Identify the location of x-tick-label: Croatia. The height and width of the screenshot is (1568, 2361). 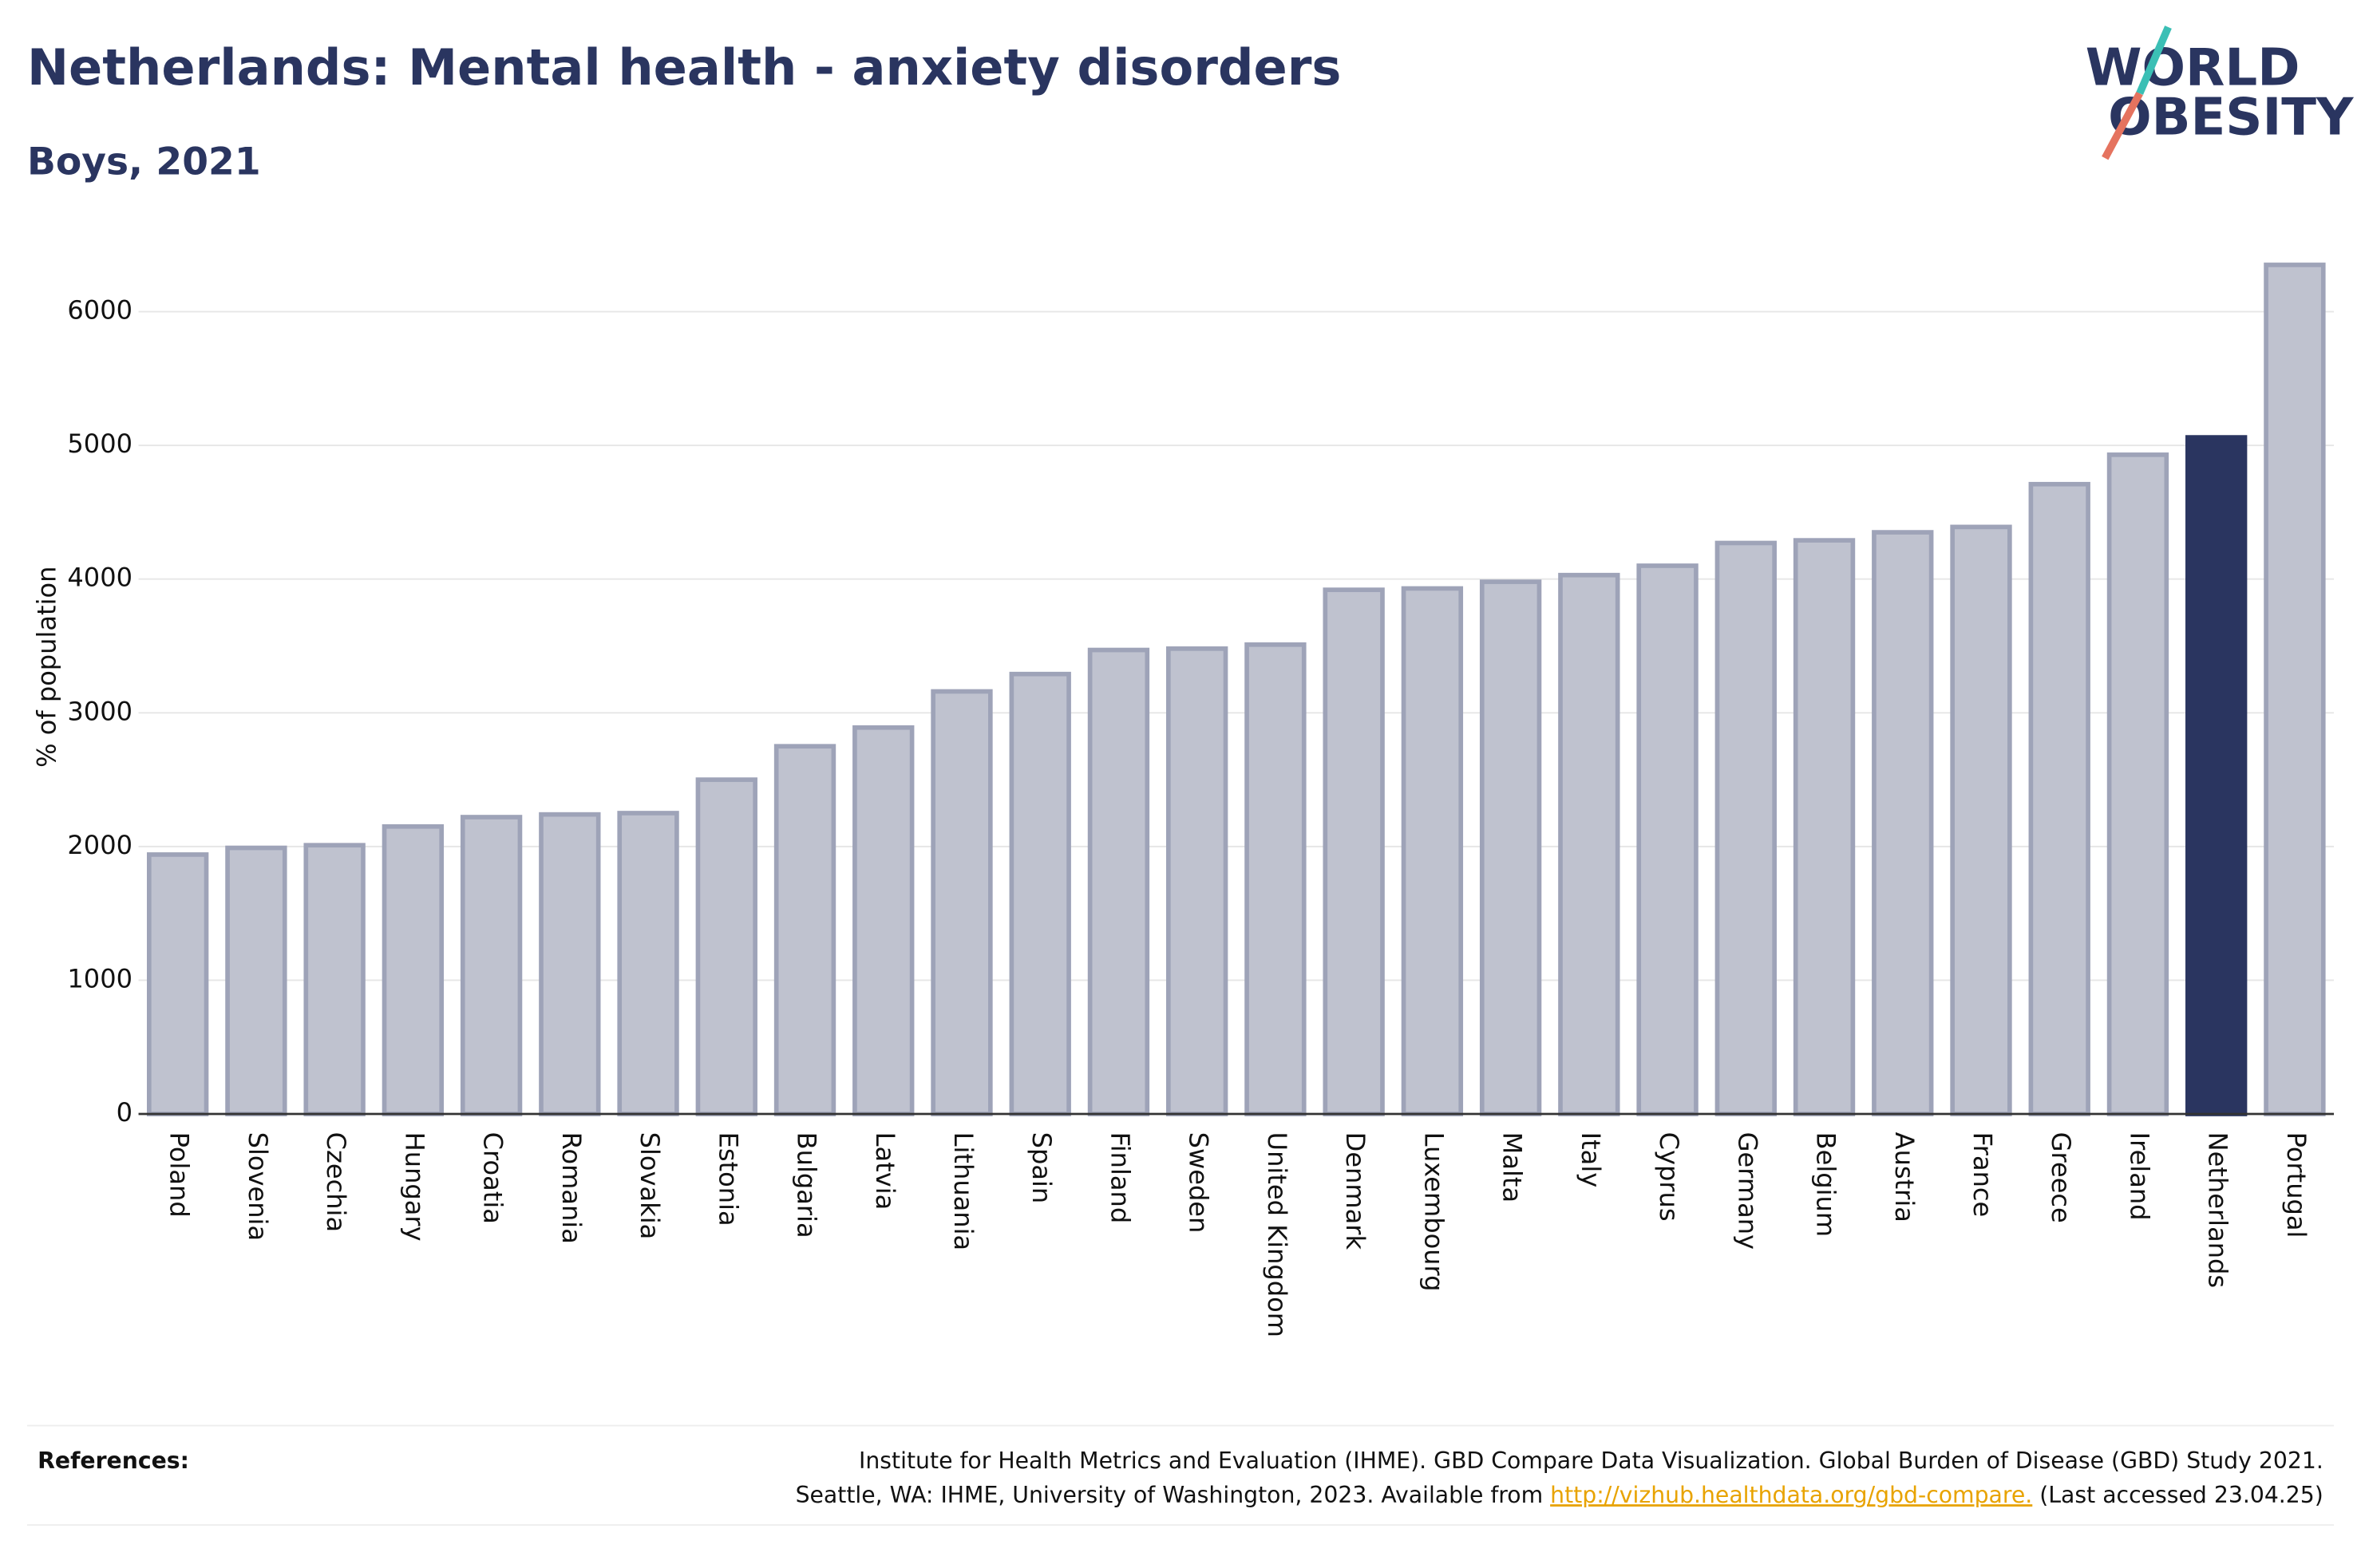
(493, 1178).